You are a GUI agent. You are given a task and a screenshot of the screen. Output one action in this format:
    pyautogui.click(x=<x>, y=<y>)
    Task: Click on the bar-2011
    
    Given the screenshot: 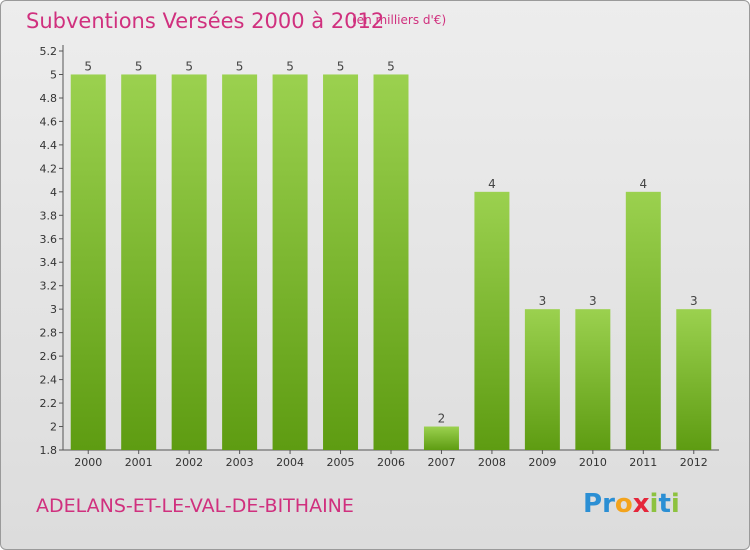 What is the action you would take?
    pyautogui.click(x=643, y=320)
    